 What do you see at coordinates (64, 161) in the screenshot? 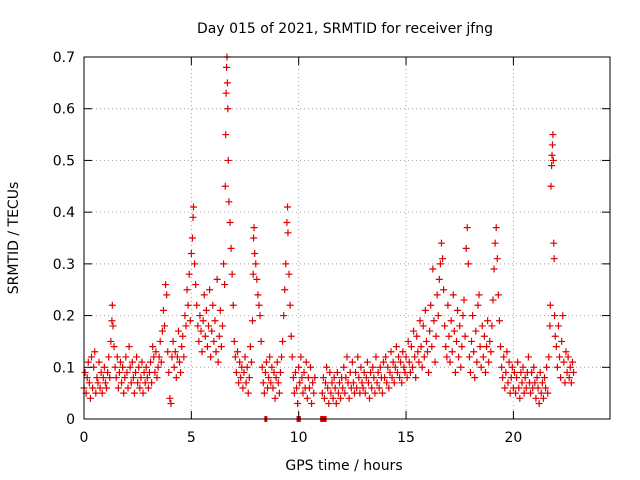
I see `y-tick-label: 0.5` at bounding box center [64, 161].